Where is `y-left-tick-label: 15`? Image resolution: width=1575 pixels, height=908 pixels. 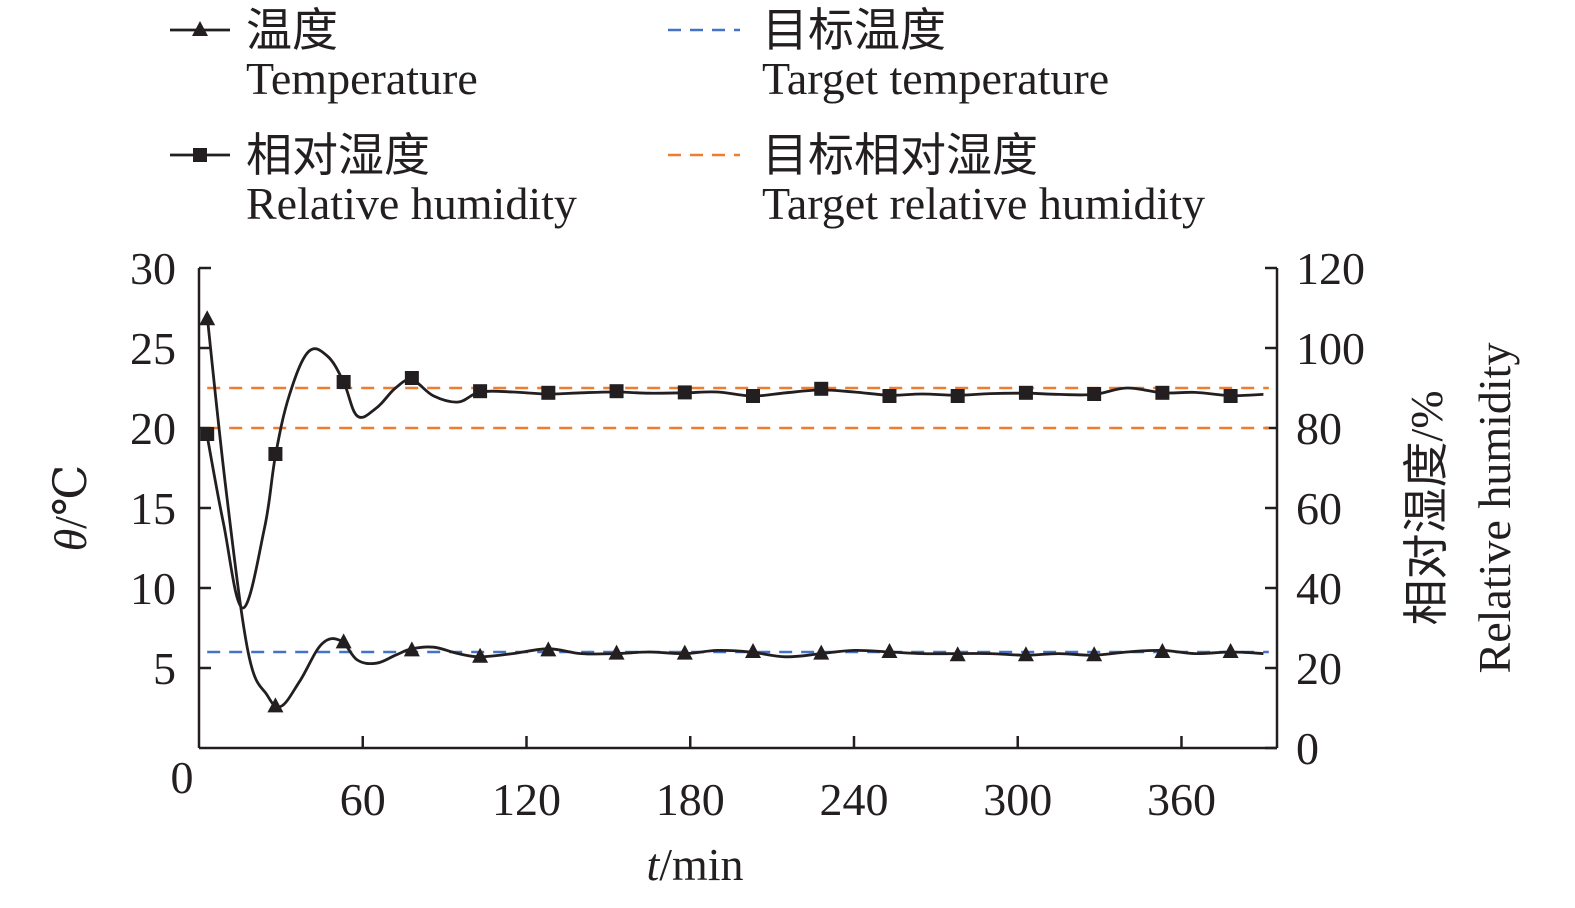
y-left-tick-label: 15 is located at coordinates (153, 508).